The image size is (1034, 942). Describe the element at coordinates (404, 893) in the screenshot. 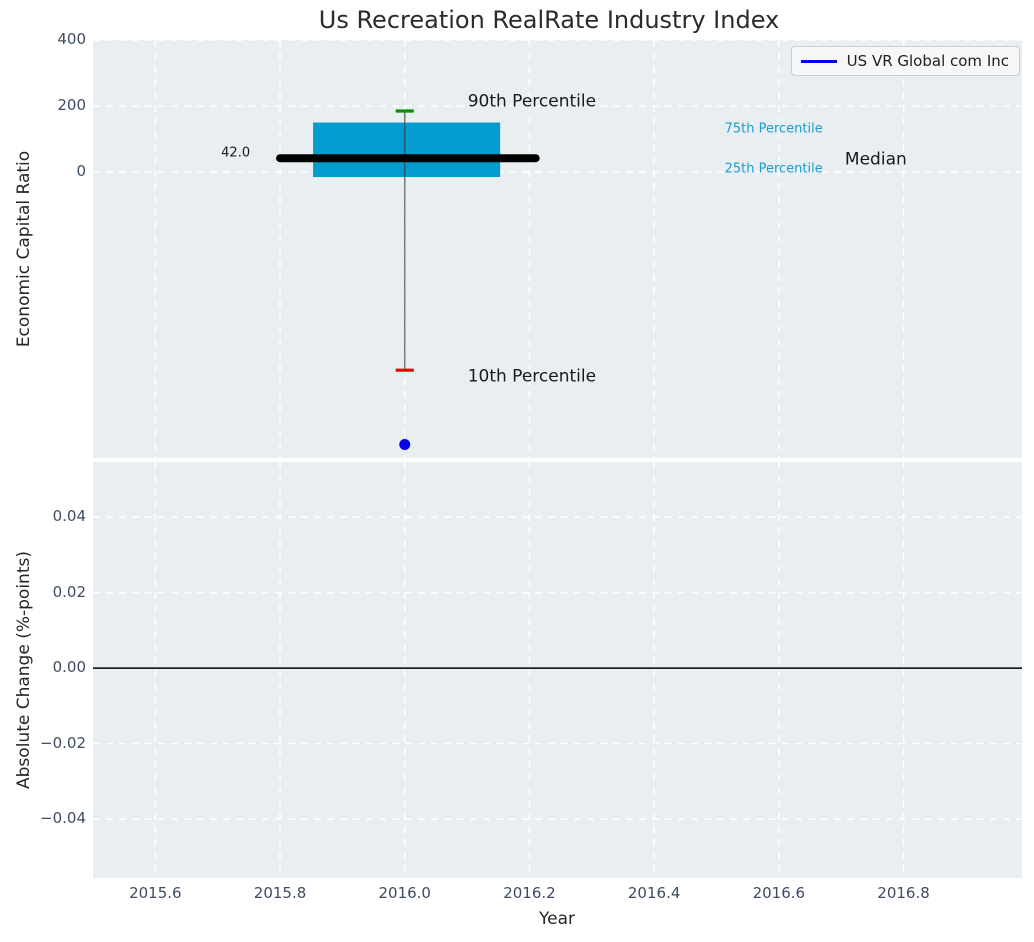

I see `x-tick-label: 2016.0` at that location.